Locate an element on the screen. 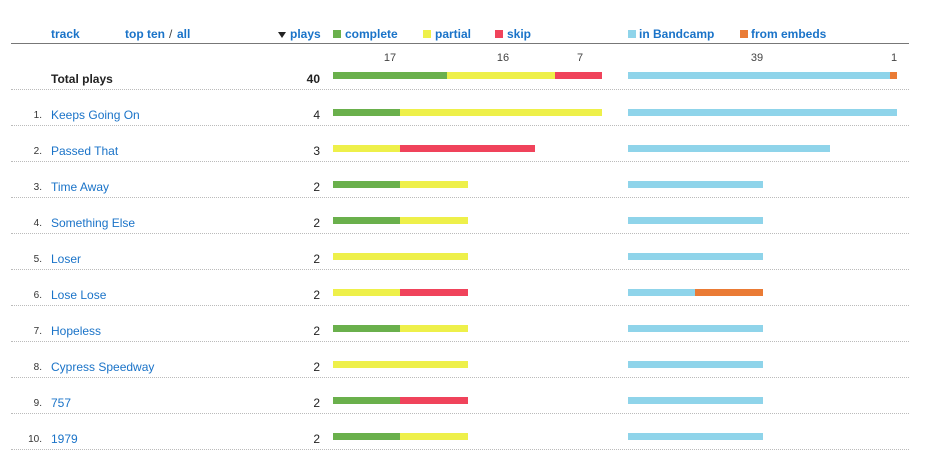  total-embeds-tick: 1 is located at coordinates (894, 58).